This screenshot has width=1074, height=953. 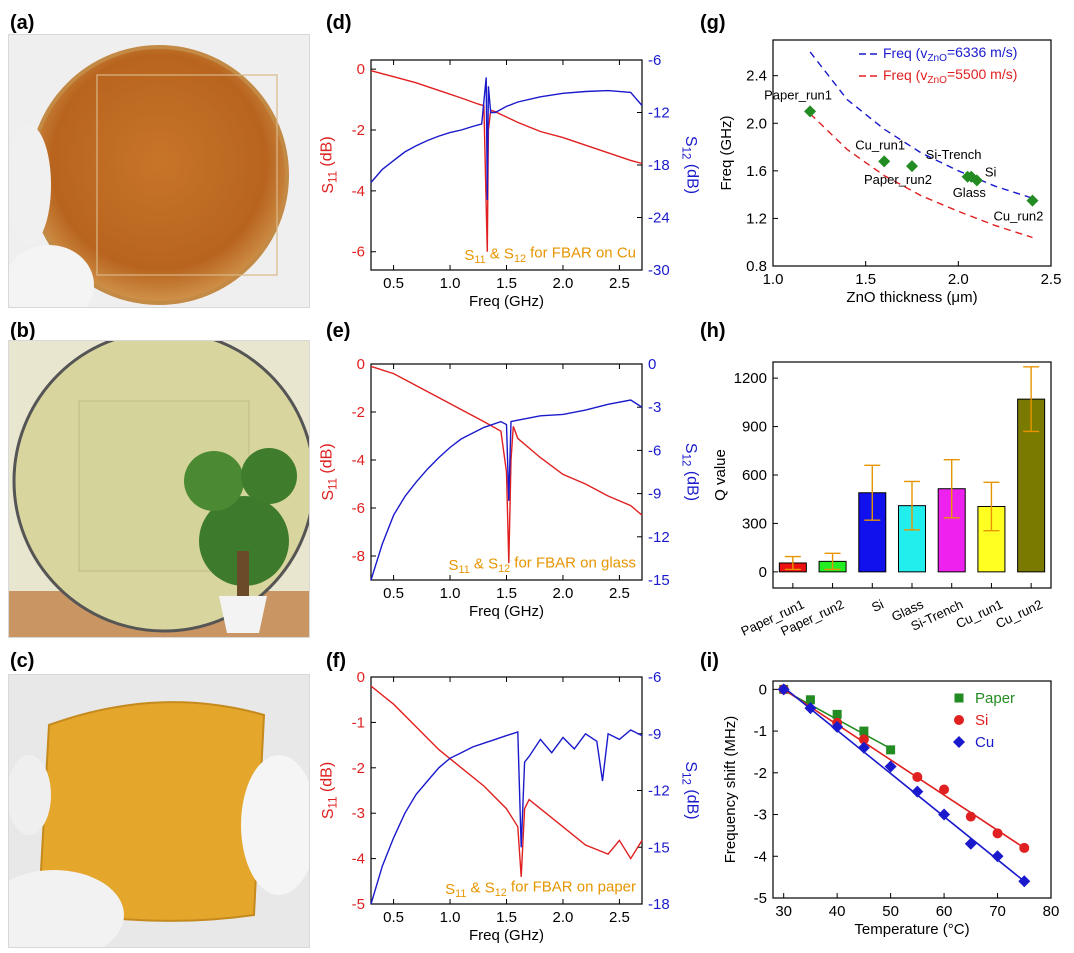 I want to click on x-tick-label: Si, so click(x=877, y=606).